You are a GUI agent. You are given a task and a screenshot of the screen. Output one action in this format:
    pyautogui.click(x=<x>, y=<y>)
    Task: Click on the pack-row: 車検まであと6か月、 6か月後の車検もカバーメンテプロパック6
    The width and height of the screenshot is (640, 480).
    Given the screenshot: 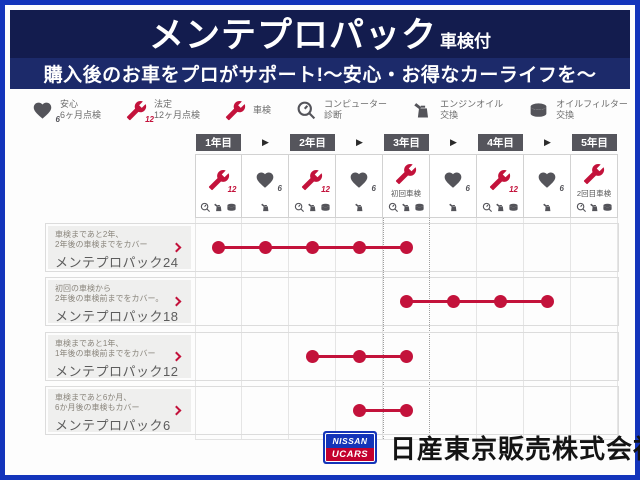 What is the action you would take?
    pyautogui.click(x=332, y=410)
    